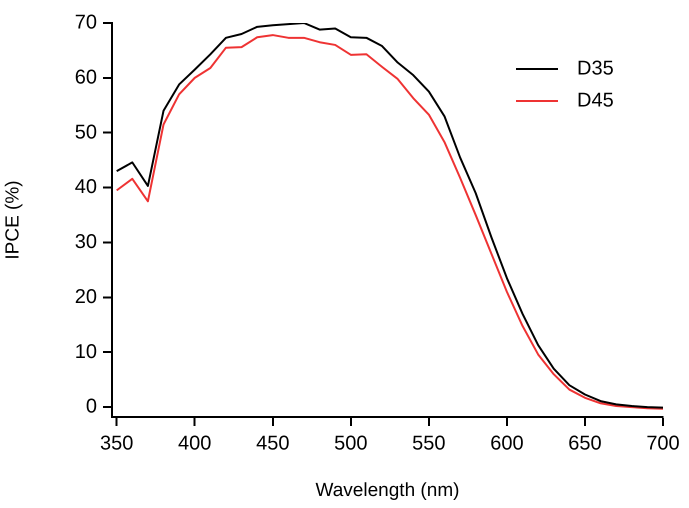 The image size is (689, 508). What do you see at coordinates (13, 220) in the screenshot?
I see `y-axis-title: IPCE (%)` at bounding box center [13, 220].